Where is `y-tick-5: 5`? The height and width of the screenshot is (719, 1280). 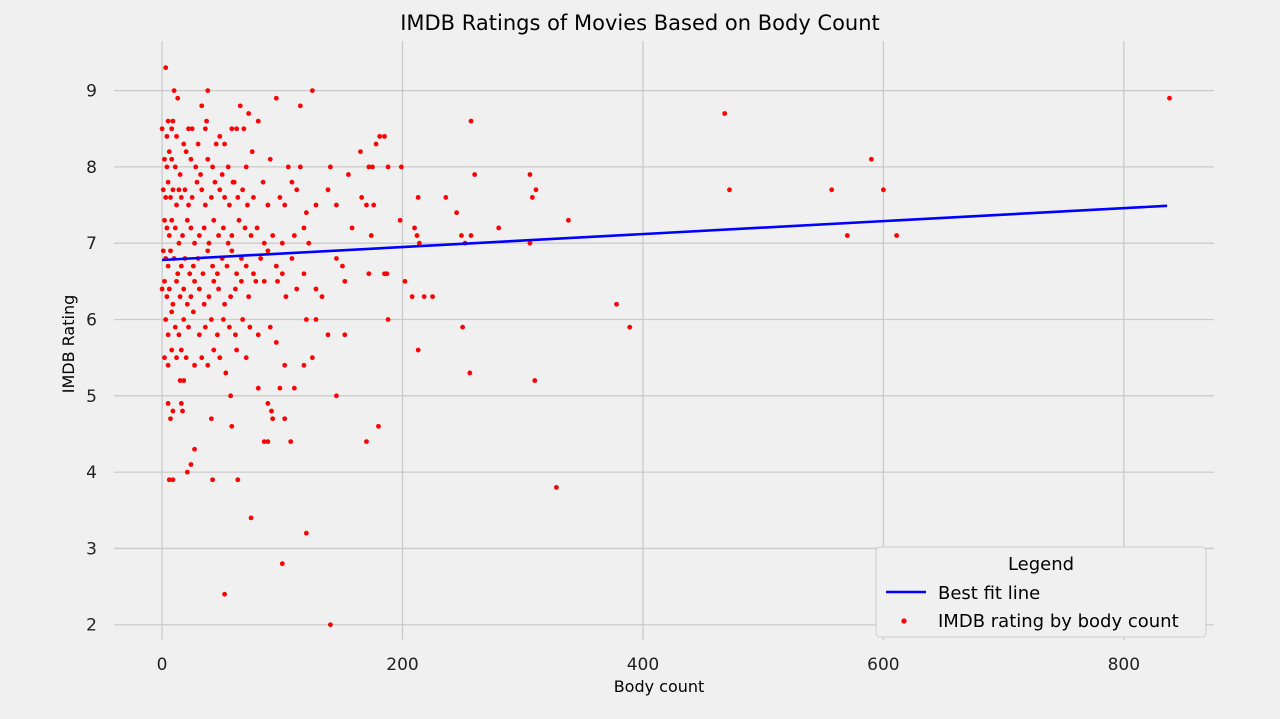 y-tick-5: 5 is located at coordinates (91, 397).